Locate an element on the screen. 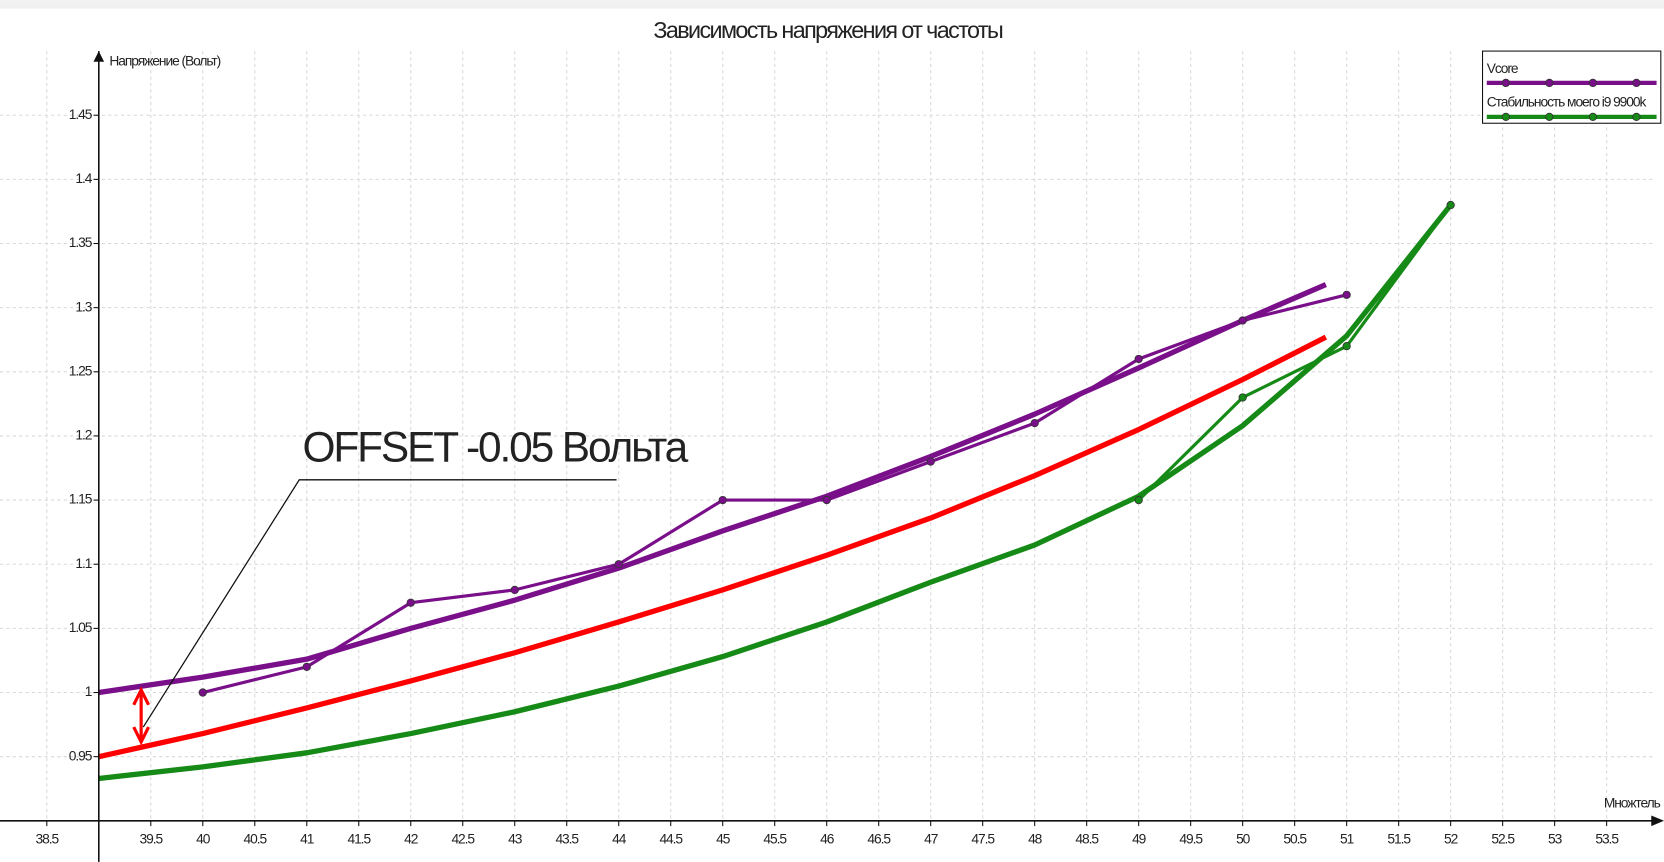 This screenshot has width=1664, height=862. annotation: OFFSET -0.05 Вольта is located at coordinates (495, 446).